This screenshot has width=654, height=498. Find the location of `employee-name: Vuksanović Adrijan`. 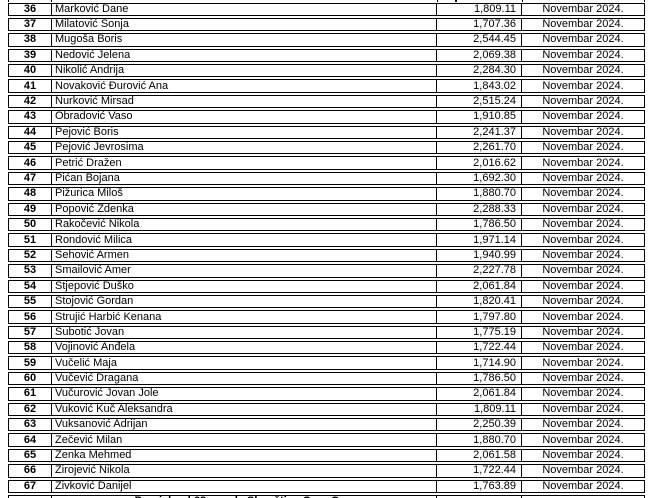

employee-name: Vuksanović Adrijan is located at coordinates (244, 425).